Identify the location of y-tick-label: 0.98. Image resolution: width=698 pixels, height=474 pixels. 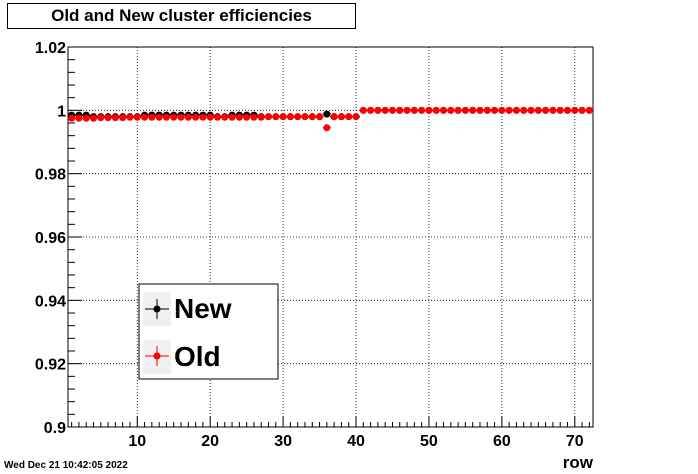
(50, 175).